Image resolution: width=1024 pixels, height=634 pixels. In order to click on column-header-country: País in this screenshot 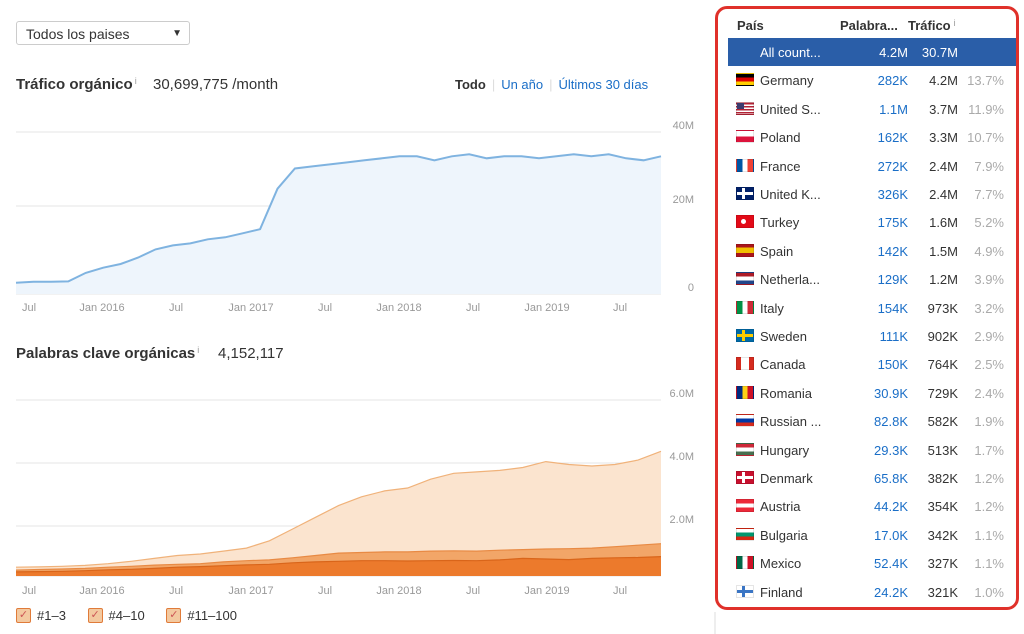, I will do `click(750, 25)`.